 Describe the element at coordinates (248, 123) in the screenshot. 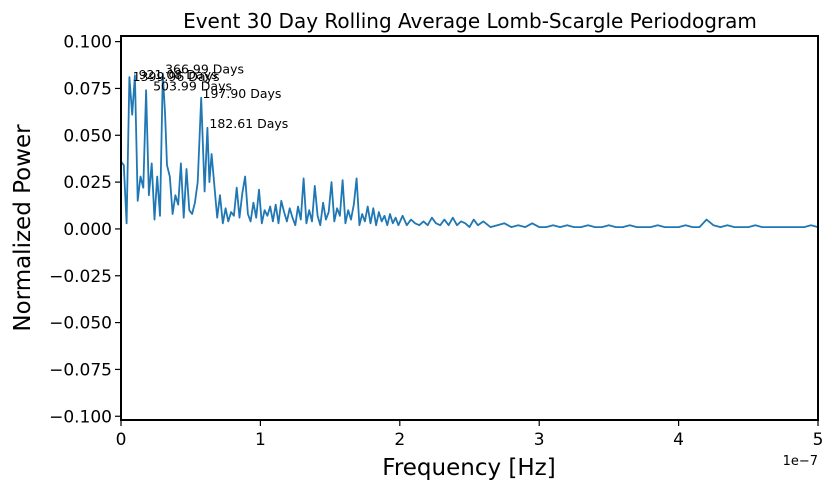

I see `peak-annotation: 182.61 Days` at that location.